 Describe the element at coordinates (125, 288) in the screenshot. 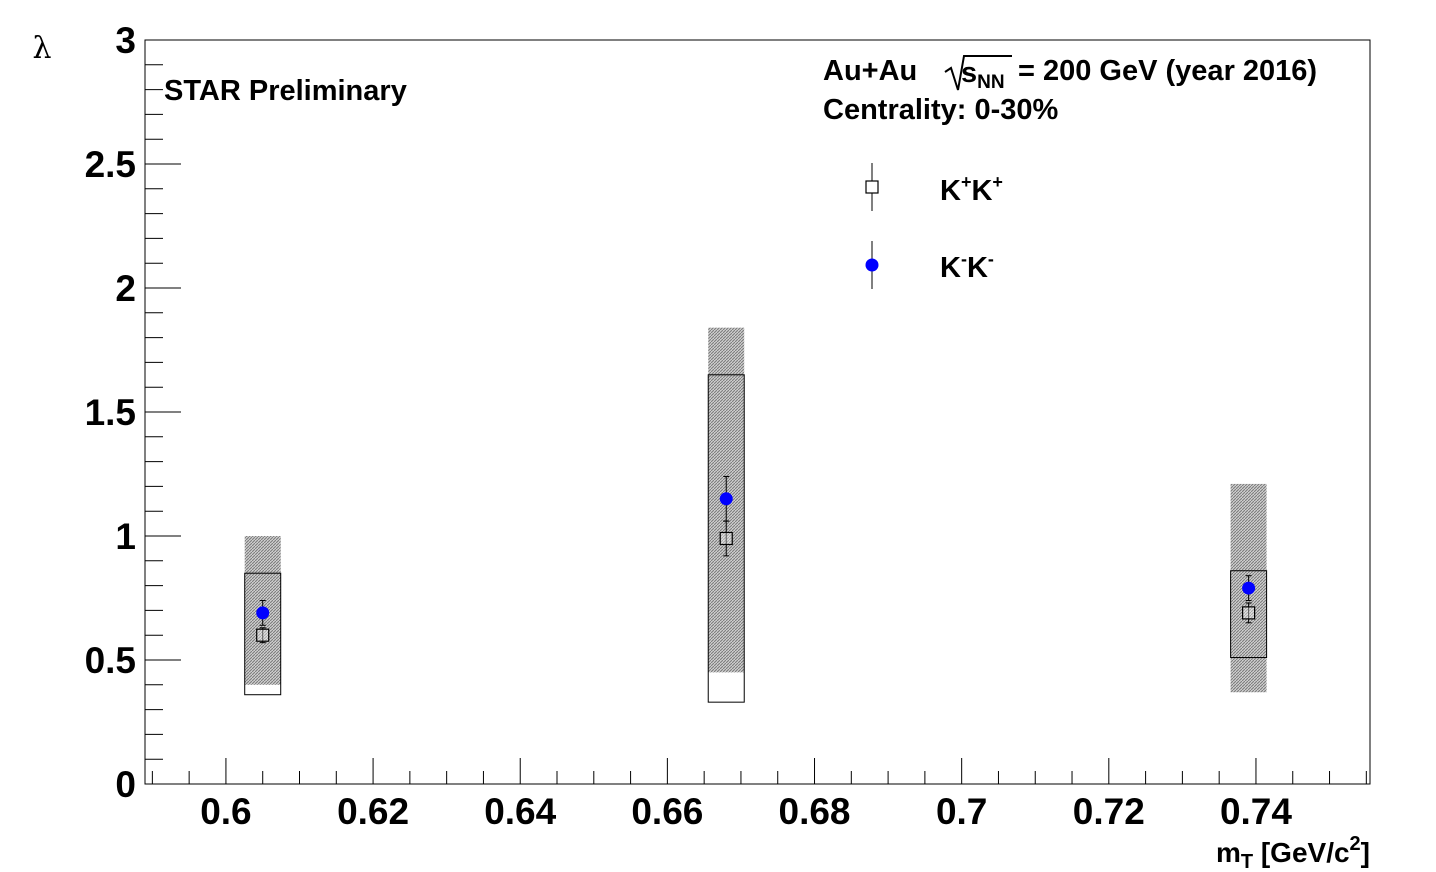

I see `y-tick-label: 2` at that location.